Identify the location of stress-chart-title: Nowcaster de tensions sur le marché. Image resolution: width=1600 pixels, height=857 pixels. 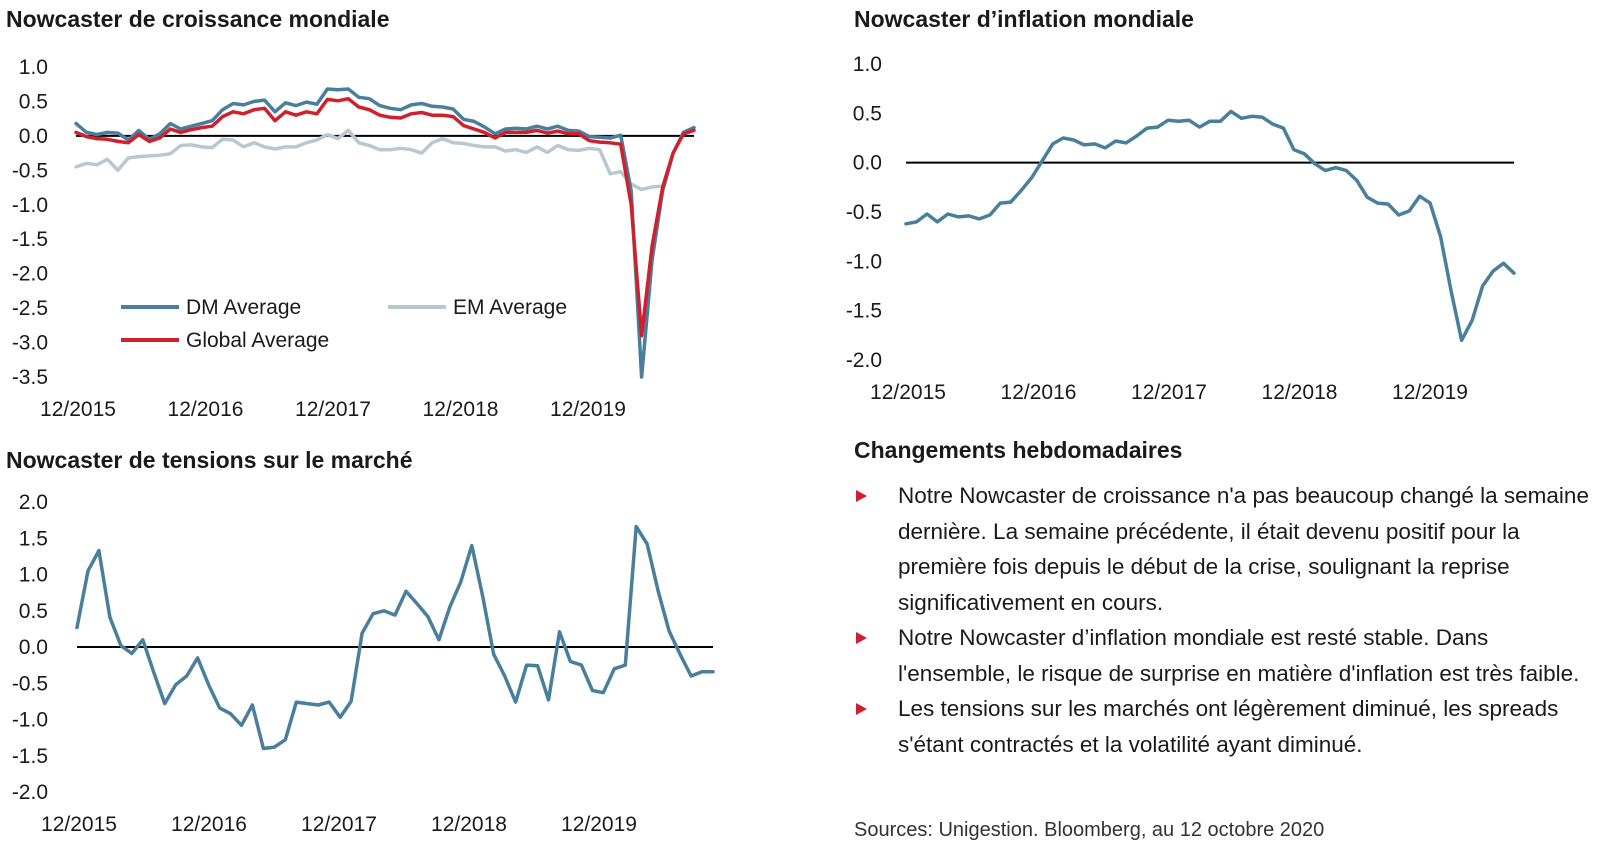
(209, 460).